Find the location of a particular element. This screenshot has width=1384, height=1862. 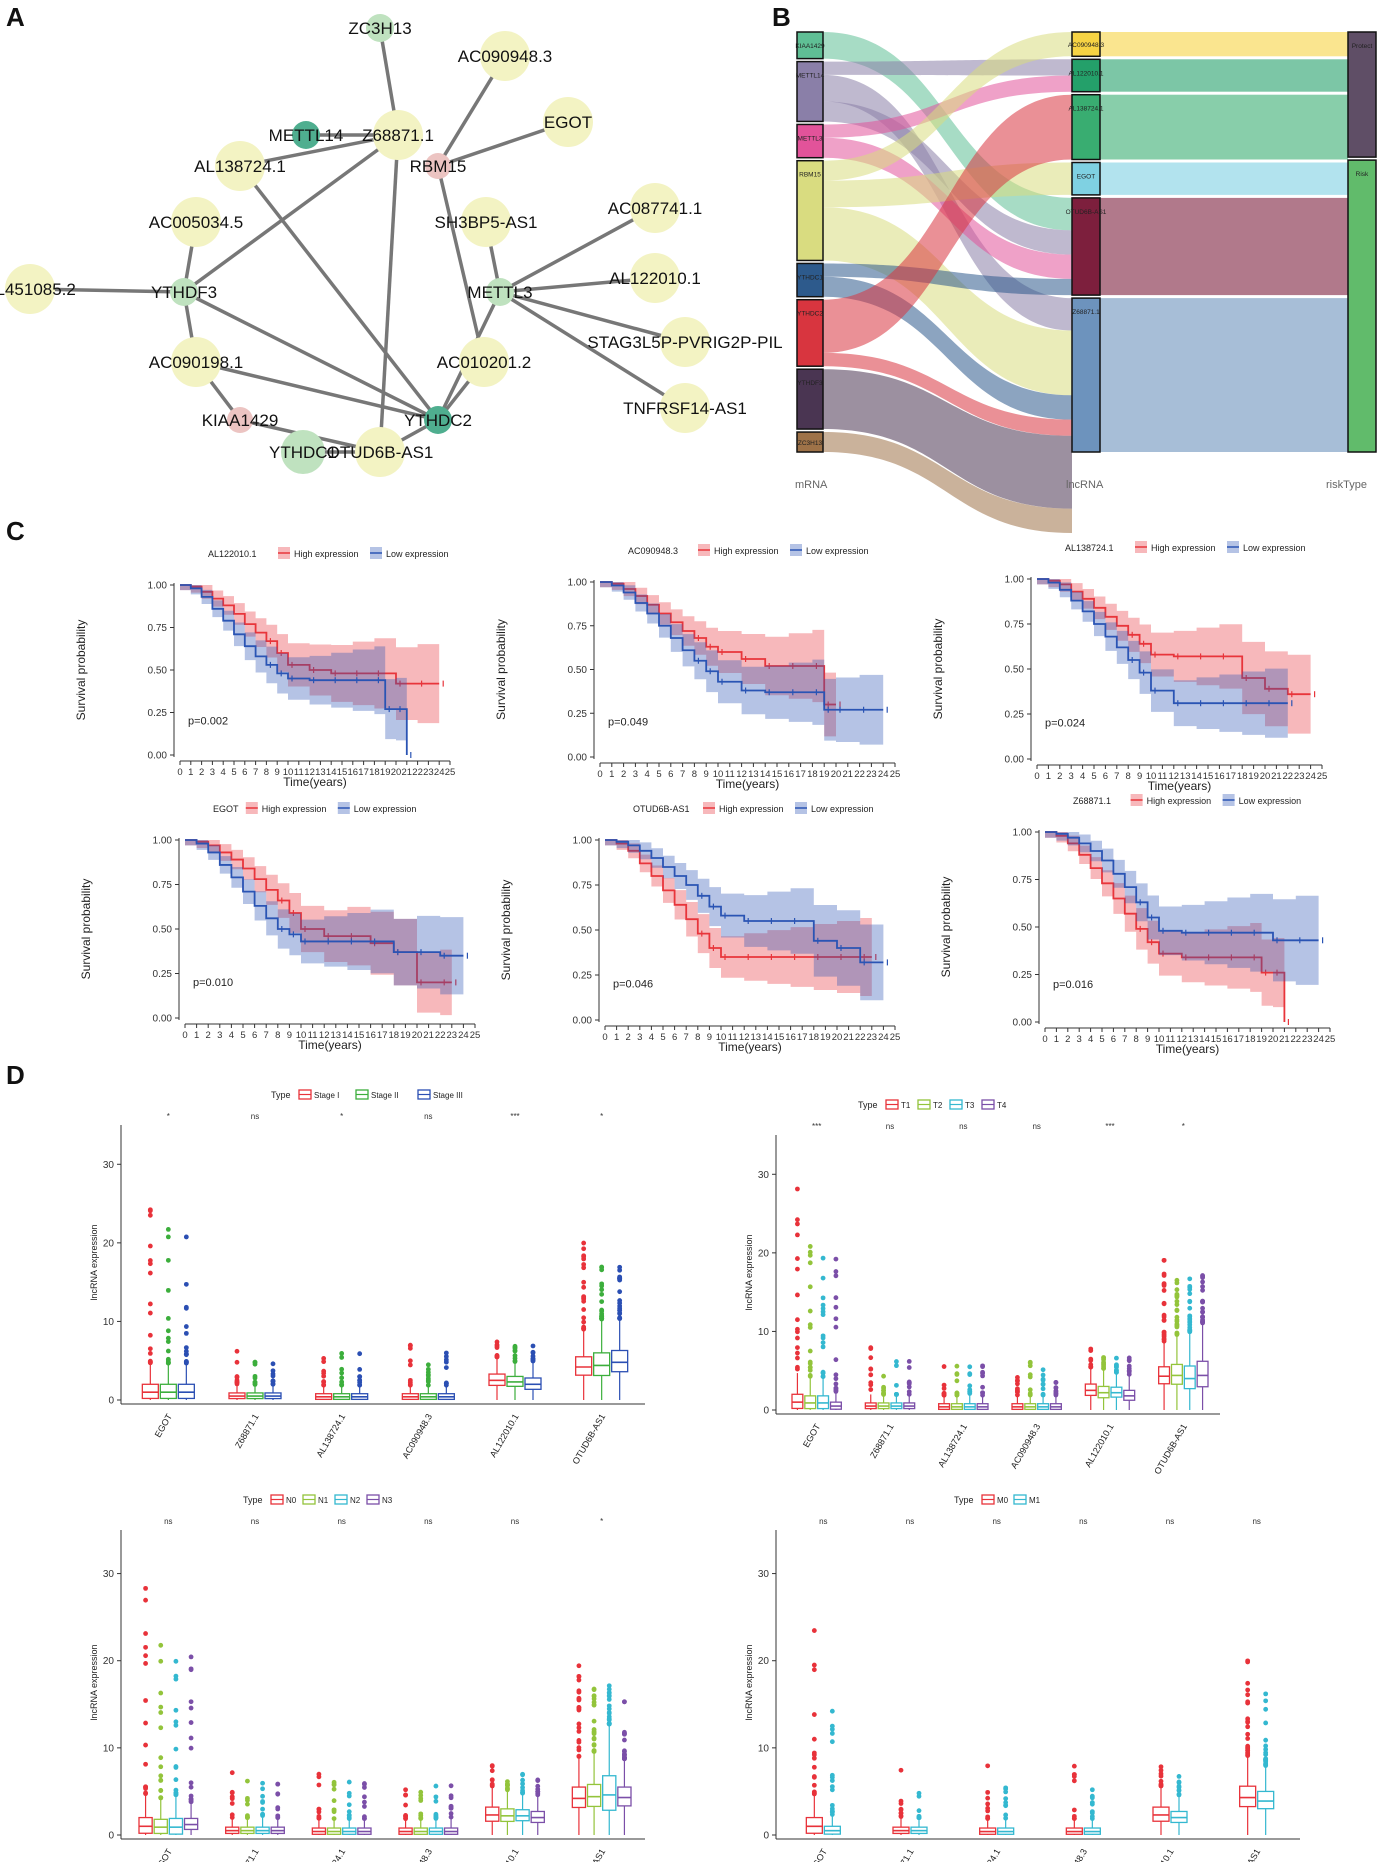

km-x-tick-label: 6 is located at coordinates (1105, 776).